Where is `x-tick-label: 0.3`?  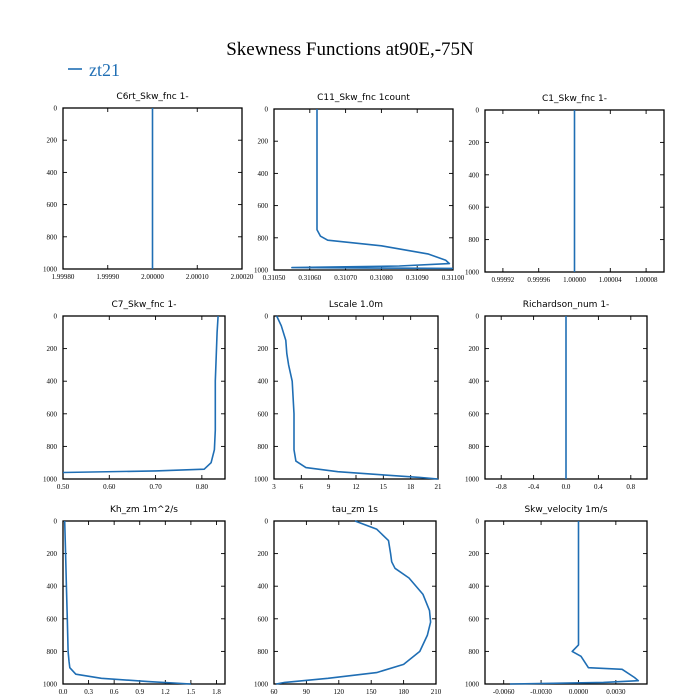 x-tick-label: 0.3 is located at coordinates (88, 692).